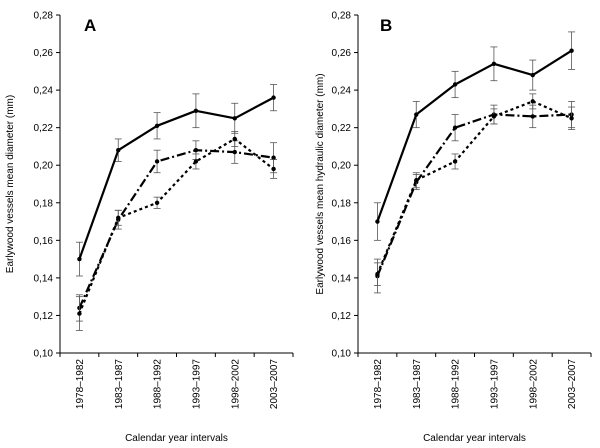 The width and height of the screenshot is (600, 448). What do you see at coordinates (10, 184) in the screenshot?
I see `y-axis-label: Earlywood vessels mean diameter (mm)` at bounding box center [10, 184].